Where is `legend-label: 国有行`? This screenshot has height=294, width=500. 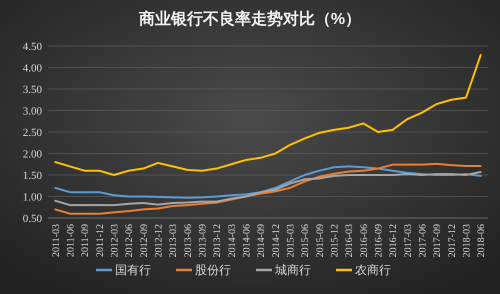 legend-label: 国有行 is located at coordinates (133, 270).